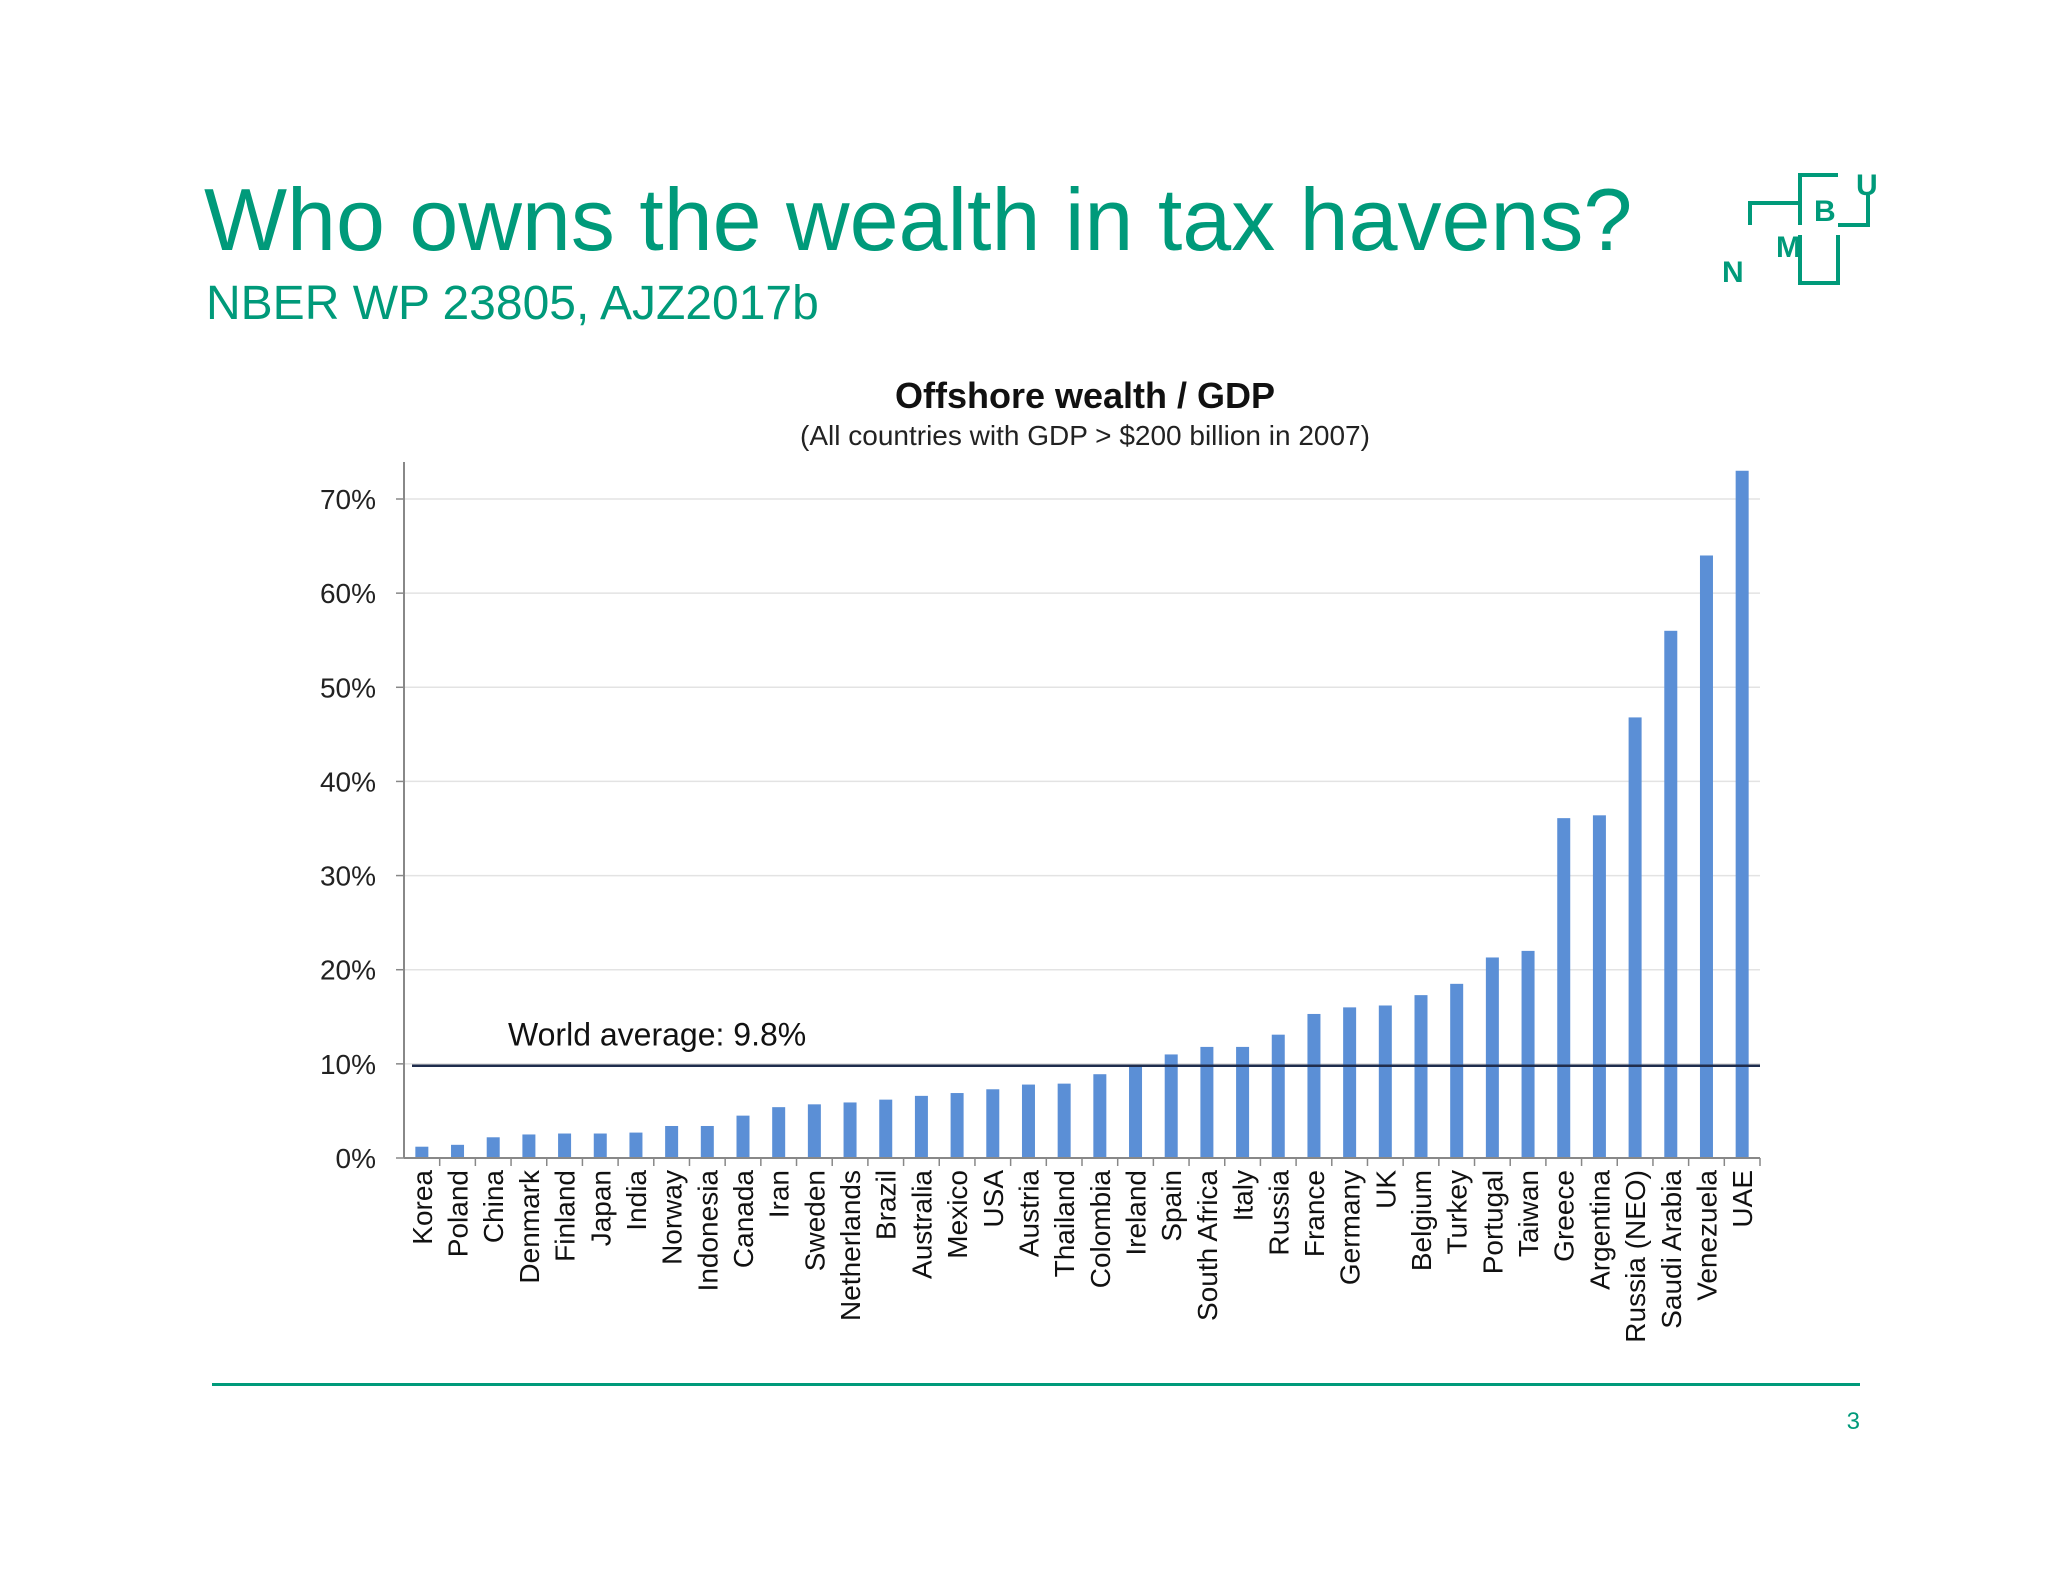 This screenshot has width=2048, height=1582. What do you see at coordinates (921, 1224) in the screenshot?
I see `x-tick-label: Australia` at bounding box center [921, 1224].